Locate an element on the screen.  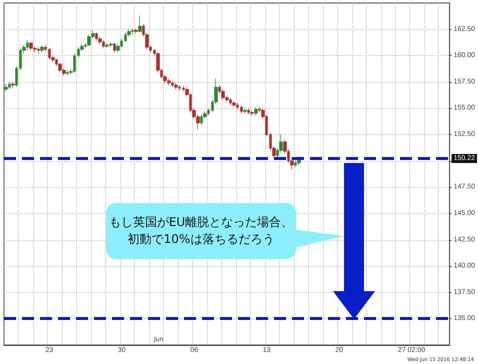
annotation: もし英国がEU離脱となった場合、初動で10%は落ちるだろう is located at coordinates (201, 231).